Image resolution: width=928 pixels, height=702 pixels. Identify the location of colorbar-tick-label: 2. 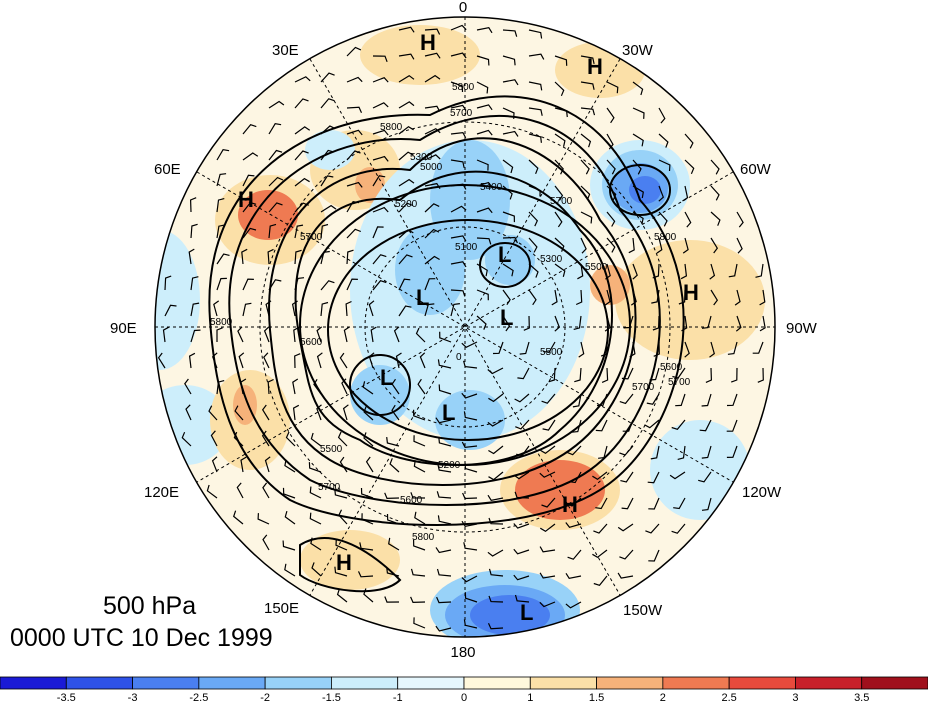
(663, 697).